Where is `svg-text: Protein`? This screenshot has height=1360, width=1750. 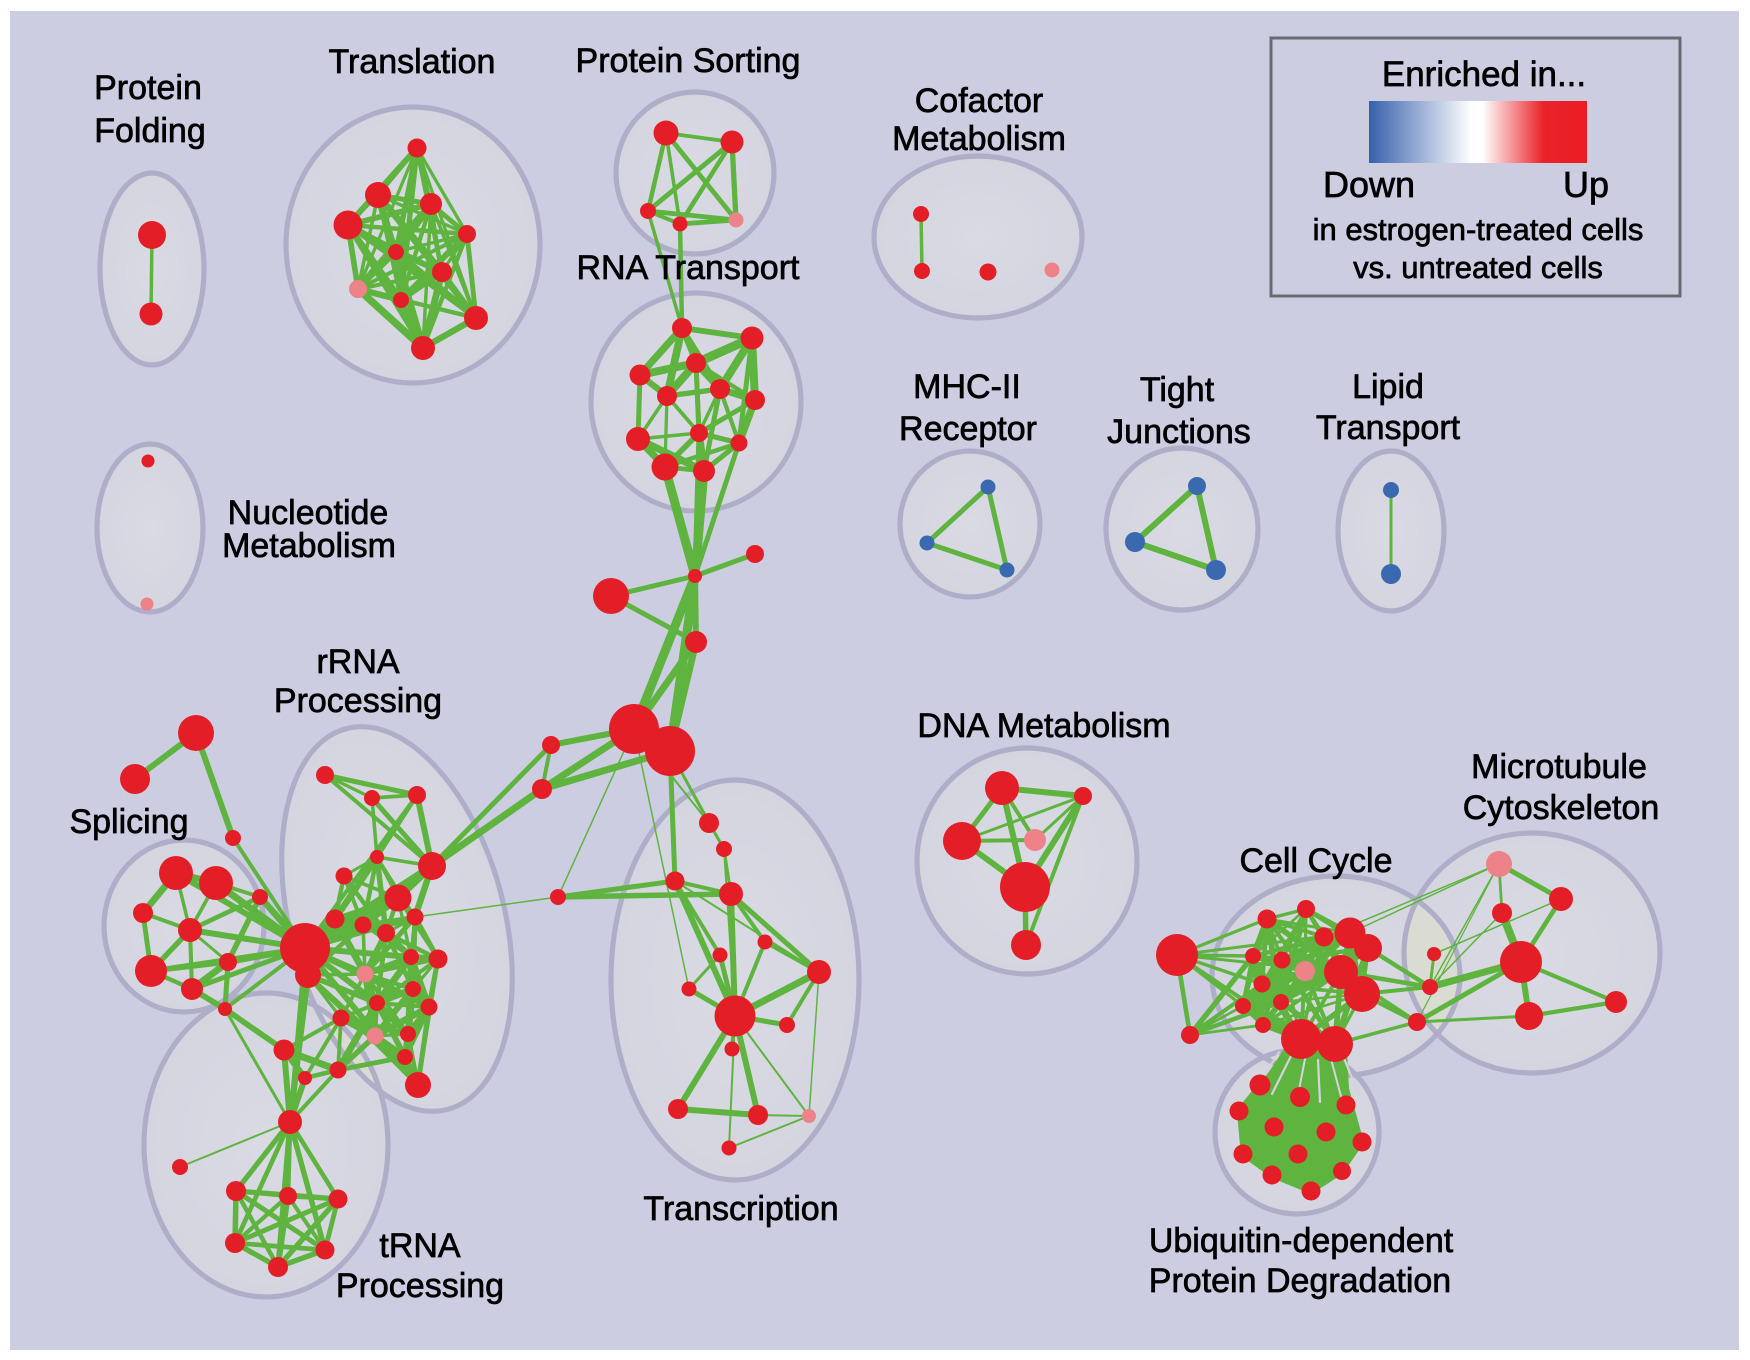
svg-text: Protein is located at coordinates (148, 88).